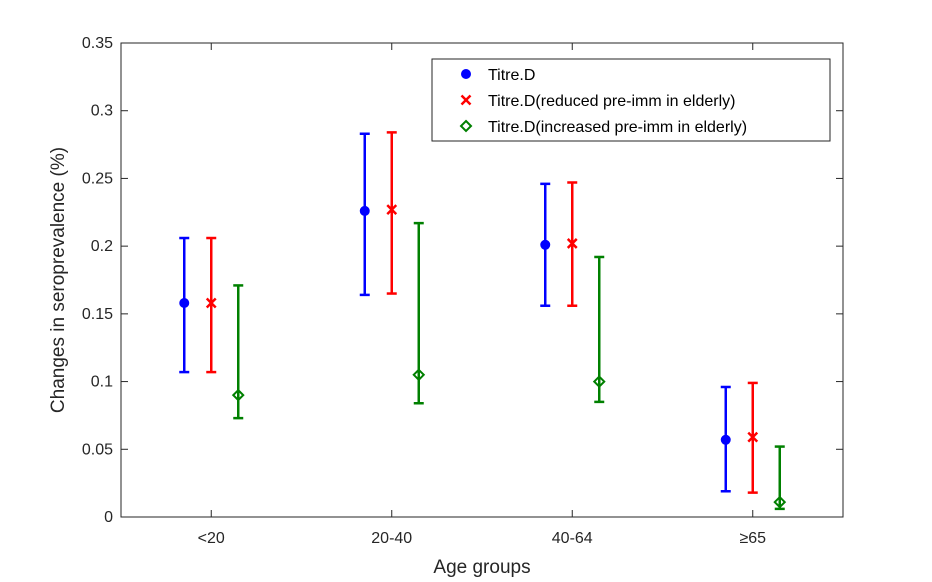  What do you see at coordinates (211, 538) in the screenshot?
I see `x-tick-label: <20` at bounding box center [211, 538].